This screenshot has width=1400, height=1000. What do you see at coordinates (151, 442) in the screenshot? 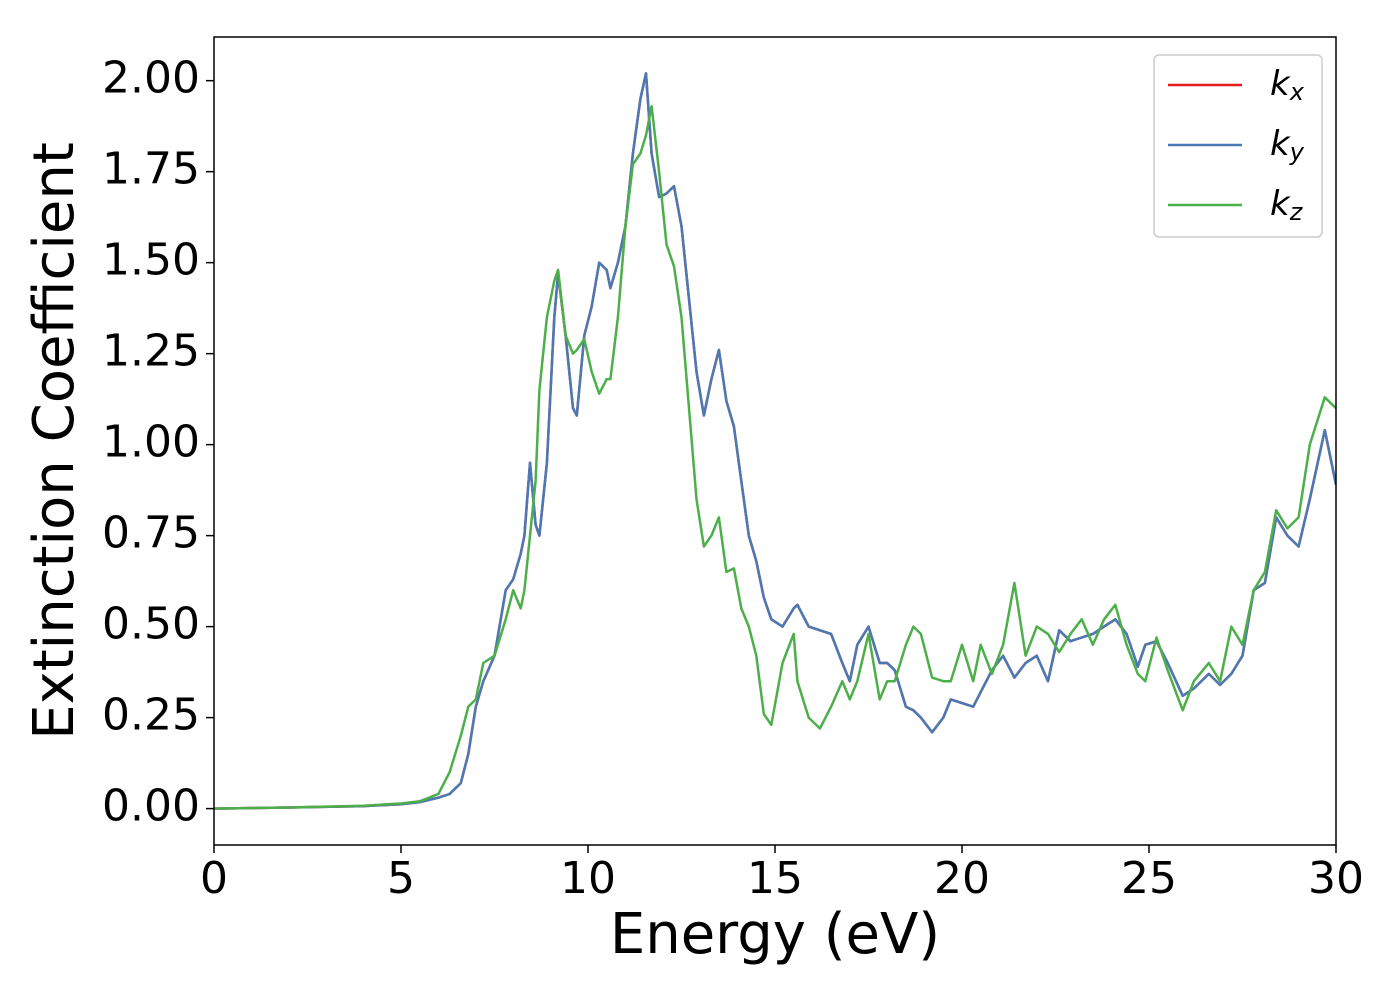
I see `y-tick-label: 1.00` at bounding box center [151, 442].